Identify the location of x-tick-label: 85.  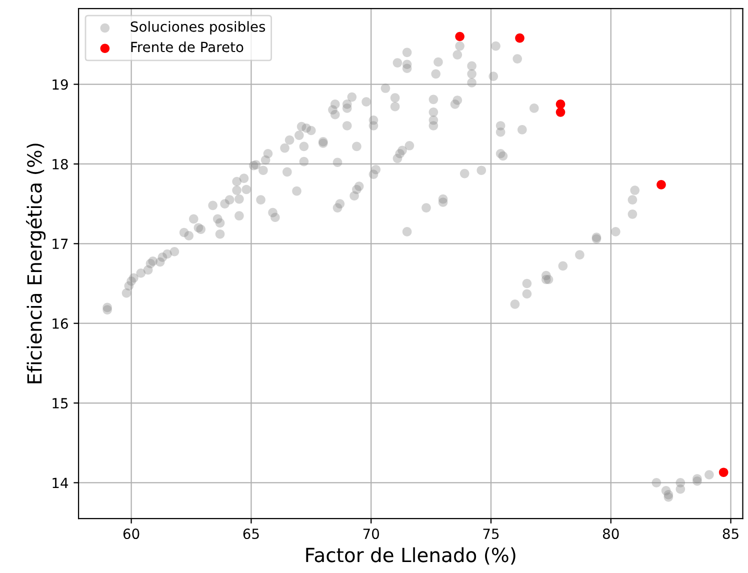
(730, 534).